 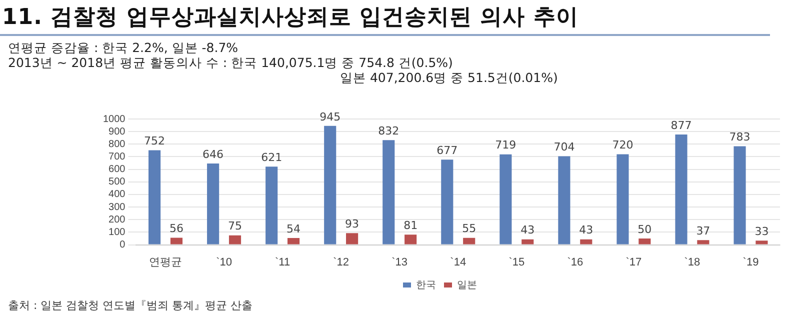 What do you see at coordinates (400, 262) in the screenshot?
I see `x-tick-label: `13` at bounding box center [400, 262].